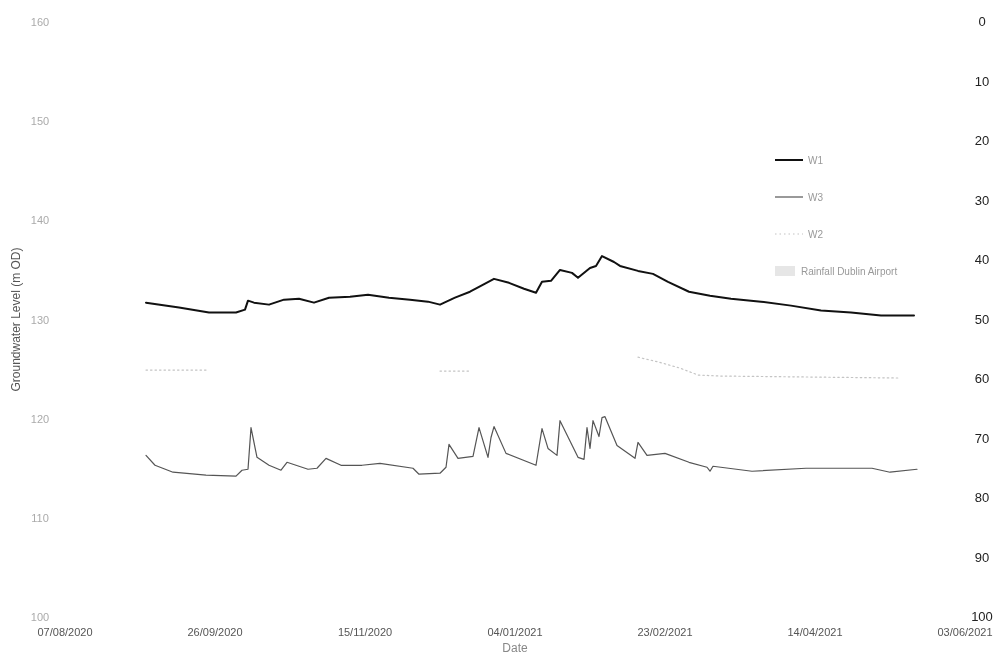  Describe the element at coordinates (816, 234) in the screenshot. I see `legend-label: W2` at that location.